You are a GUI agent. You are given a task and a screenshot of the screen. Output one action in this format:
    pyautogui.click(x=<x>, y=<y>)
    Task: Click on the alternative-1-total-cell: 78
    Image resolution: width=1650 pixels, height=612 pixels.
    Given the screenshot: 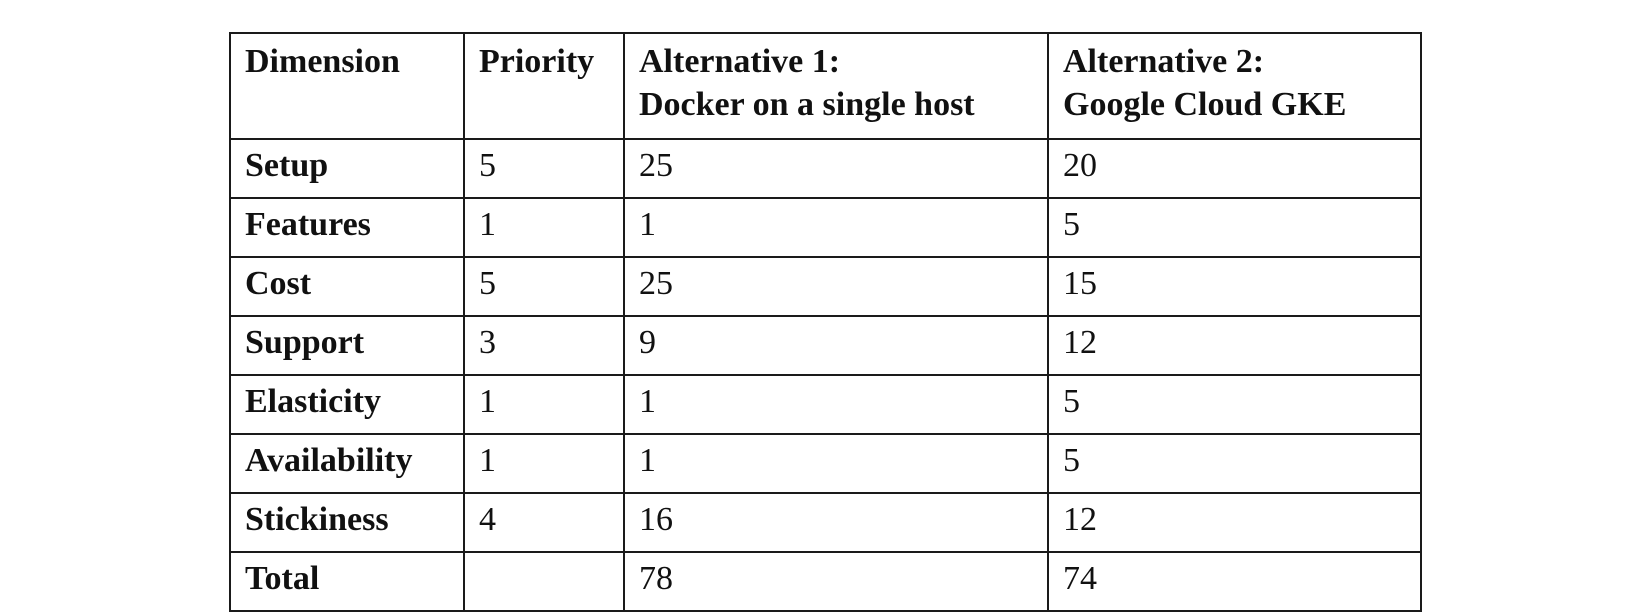 What is the action you would take?
    pyautogui.click(x=836, y=581)
    